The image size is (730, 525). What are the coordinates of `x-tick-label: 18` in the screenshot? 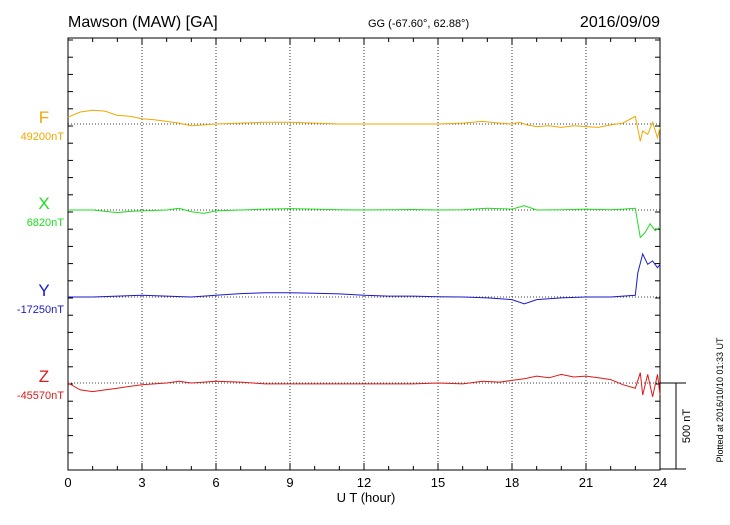 It's located at (512, 482).